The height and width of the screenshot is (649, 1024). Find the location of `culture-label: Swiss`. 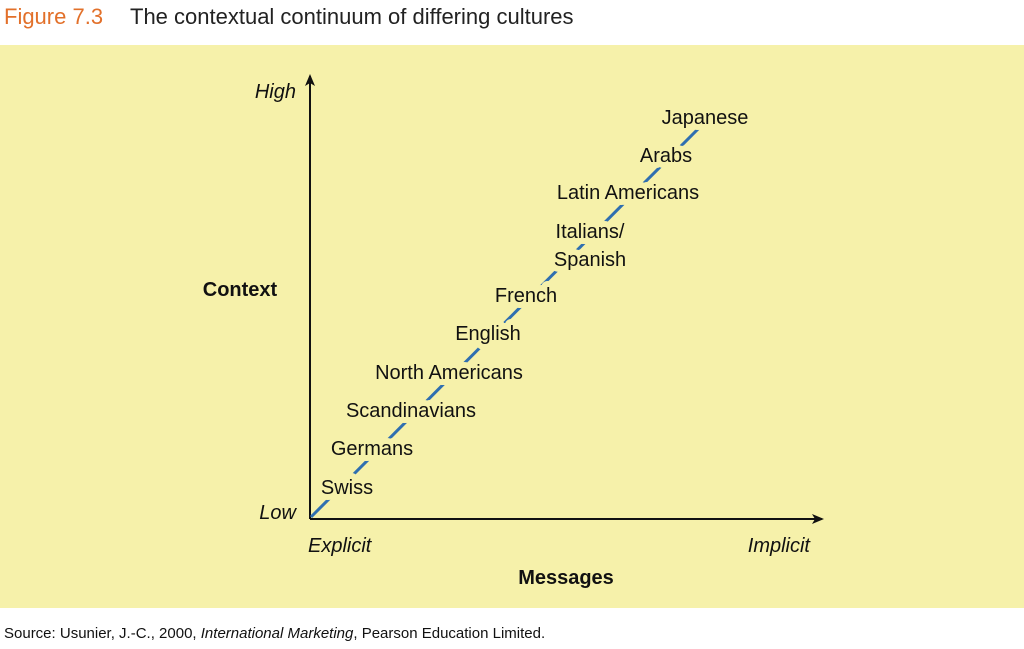

culture-label: Swiss is located at coordinates (347, 488).